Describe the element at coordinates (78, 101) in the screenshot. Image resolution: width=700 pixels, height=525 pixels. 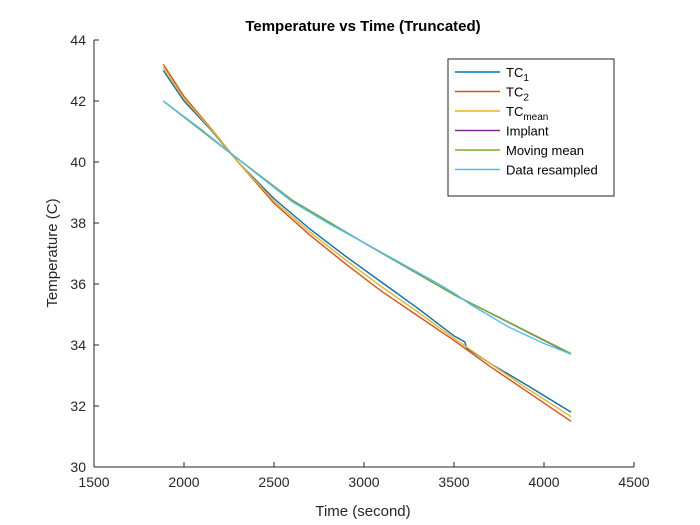
I see `y-tick-label: 42` at that location.